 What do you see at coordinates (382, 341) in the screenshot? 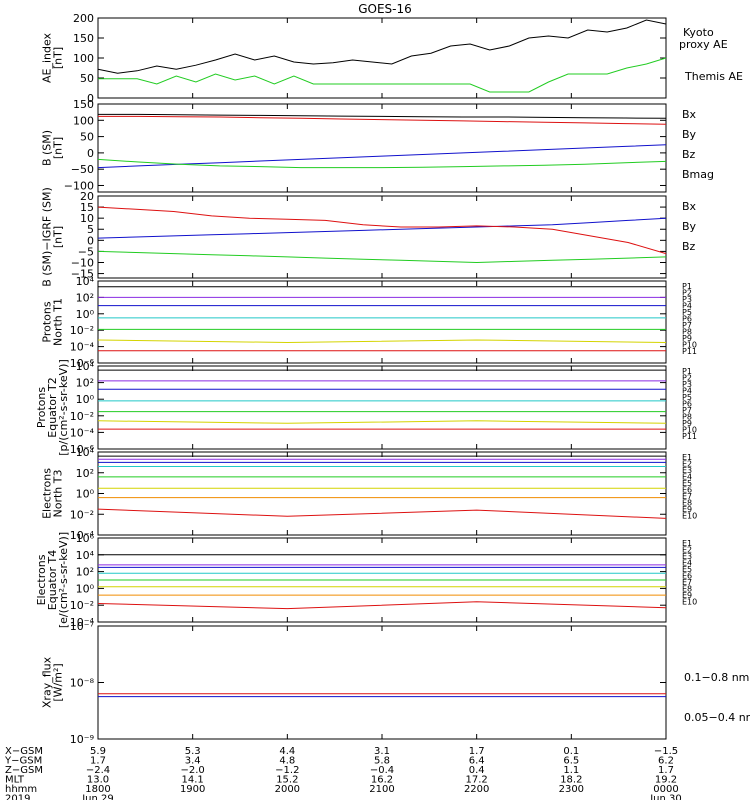
I see `series-line-pt1` at bounding box center [382, 341].